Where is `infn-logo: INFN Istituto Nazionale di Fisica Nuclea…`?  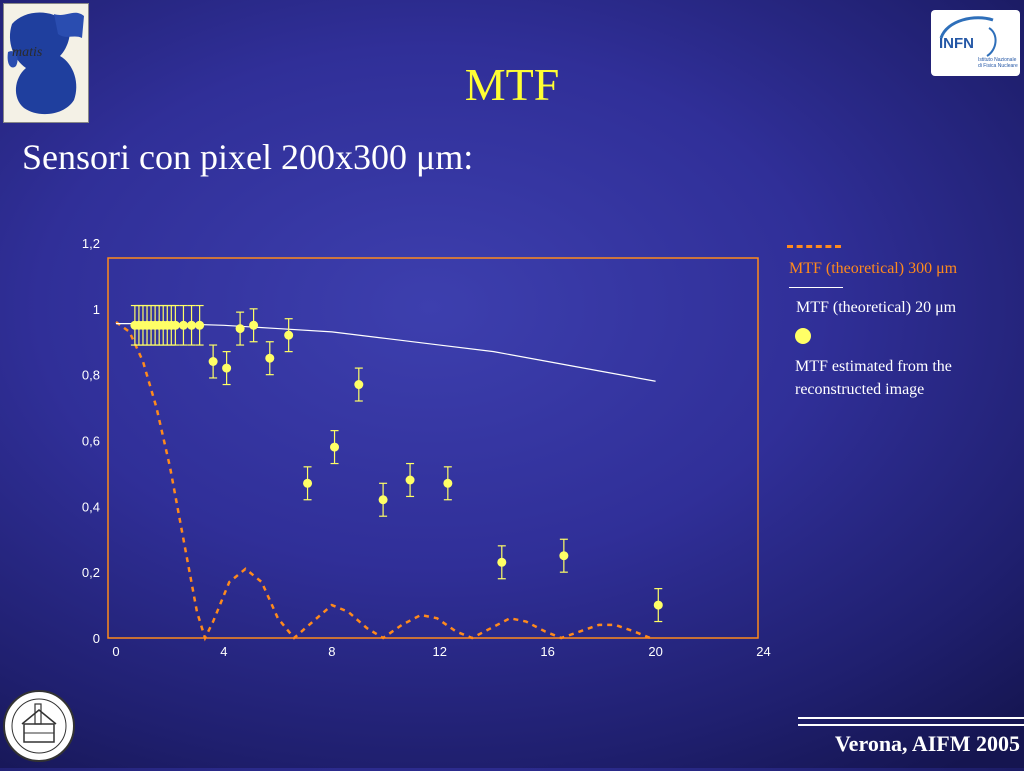
infn-logo: INFN Istituto Nazionale di Fisica Nuclea… is located at coordinates (975, 43).